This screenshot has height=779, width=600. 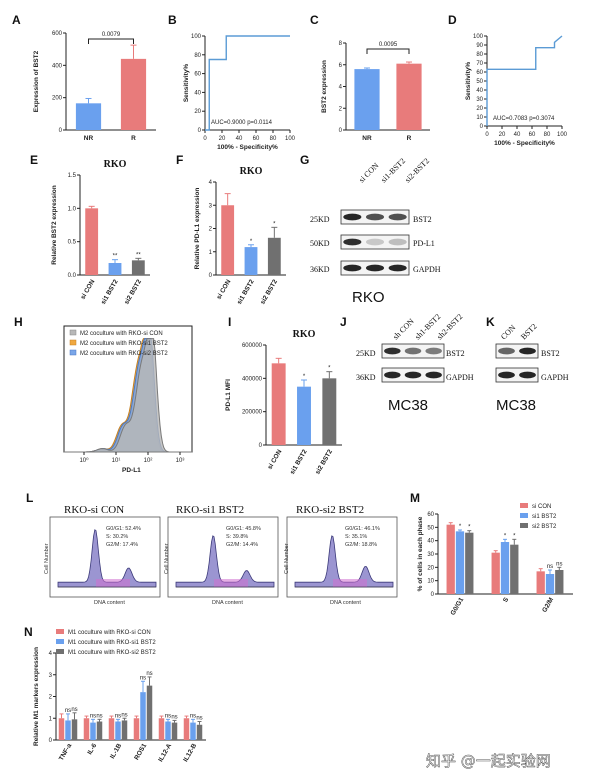 I want to click on blot-g-pdl1-frame, so click(x=375, y=242).